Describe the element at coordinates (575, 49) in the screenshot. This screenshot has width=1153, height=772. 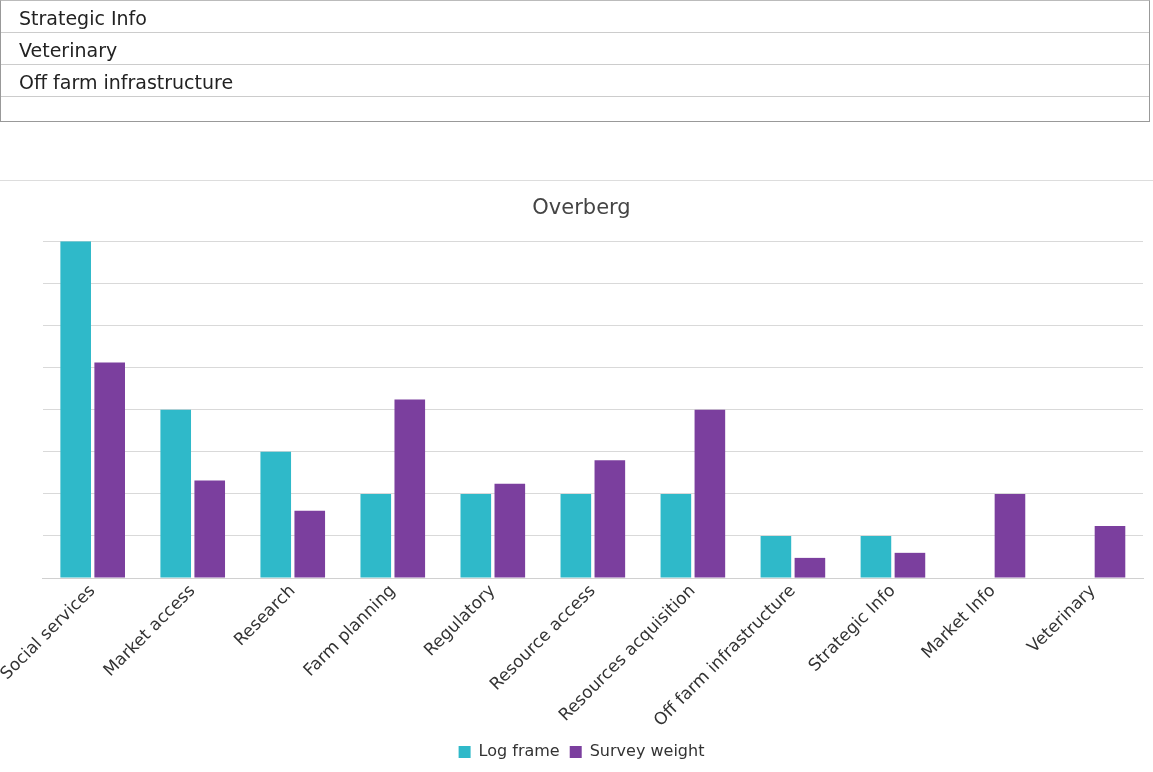
I see `text: Veterinary` at that location.